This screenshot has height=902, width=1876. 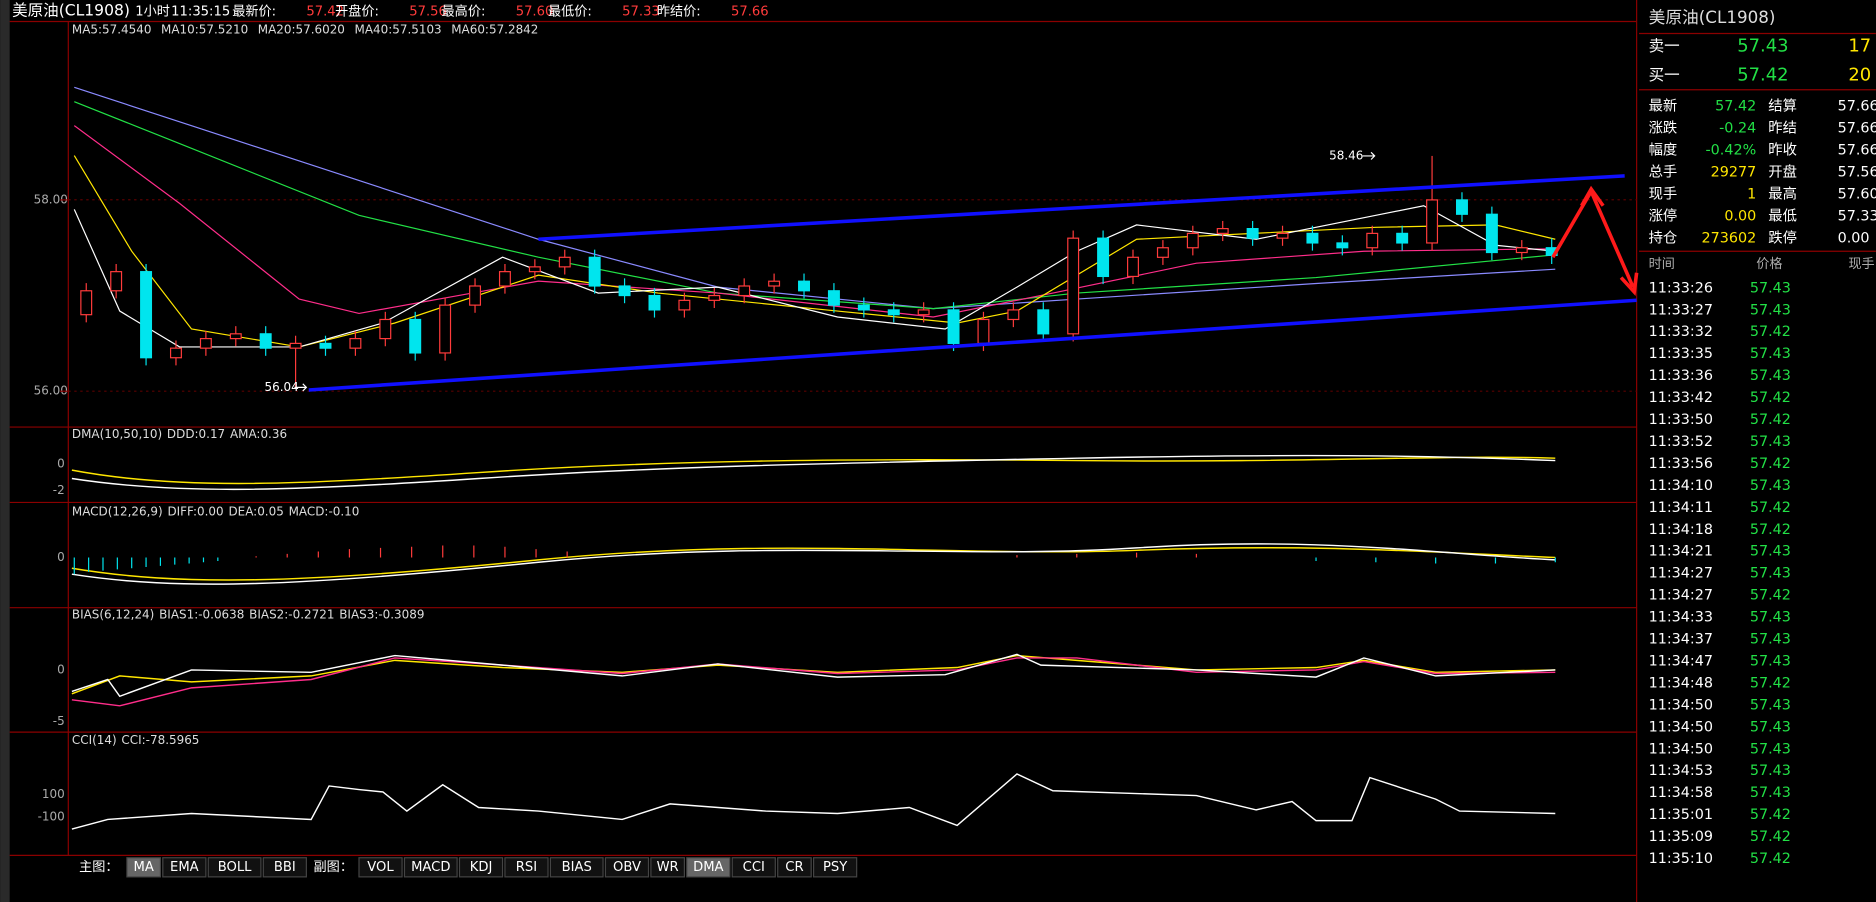 I want to click on indicator-legend: DMA(10,50,10), so click(x=117, y=434).